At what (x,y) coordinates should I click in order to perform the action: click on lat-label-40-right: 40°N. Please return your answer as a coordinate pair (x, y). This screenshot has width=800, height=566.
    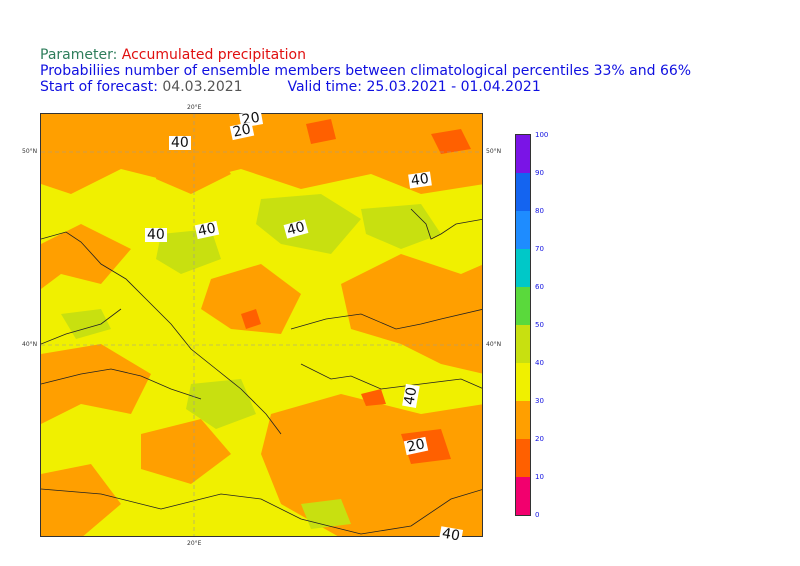
    Looking at the image, I should click on (494, 344).